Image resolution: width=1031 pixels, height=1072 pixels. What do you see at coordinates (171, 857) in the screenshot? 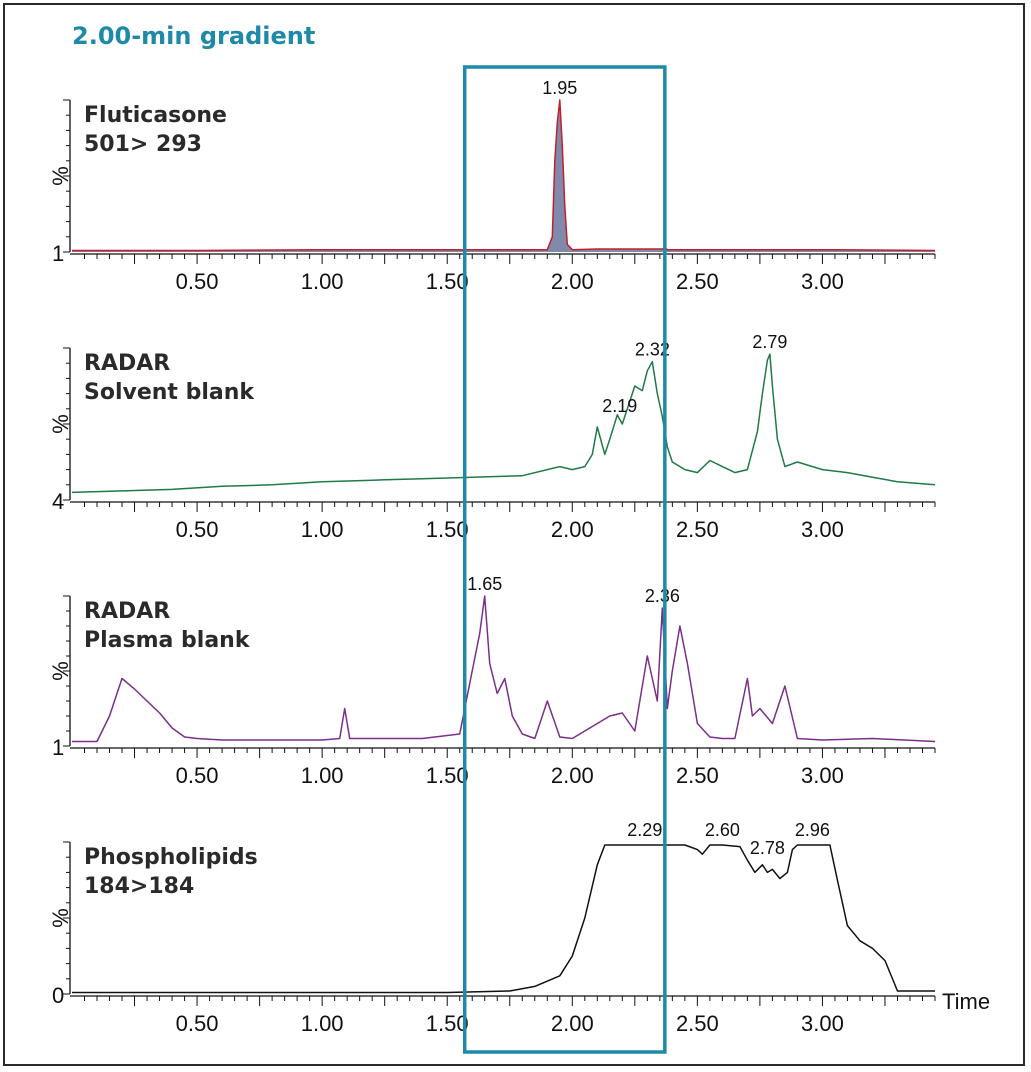
I see `trace-label: Phospholipids` at bounding box center [171, 857].